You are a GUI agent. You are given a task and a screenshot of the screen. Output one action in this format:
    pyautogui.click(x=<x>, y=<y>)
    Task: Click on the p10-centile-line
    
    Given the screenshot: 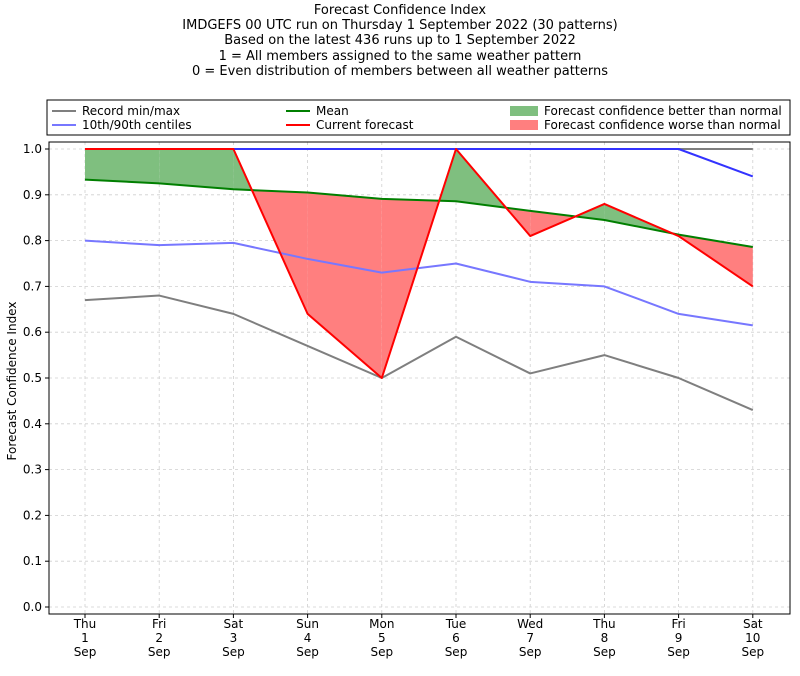 What is the action you would take?
    pyautogui.click(x=418, y=283)
    